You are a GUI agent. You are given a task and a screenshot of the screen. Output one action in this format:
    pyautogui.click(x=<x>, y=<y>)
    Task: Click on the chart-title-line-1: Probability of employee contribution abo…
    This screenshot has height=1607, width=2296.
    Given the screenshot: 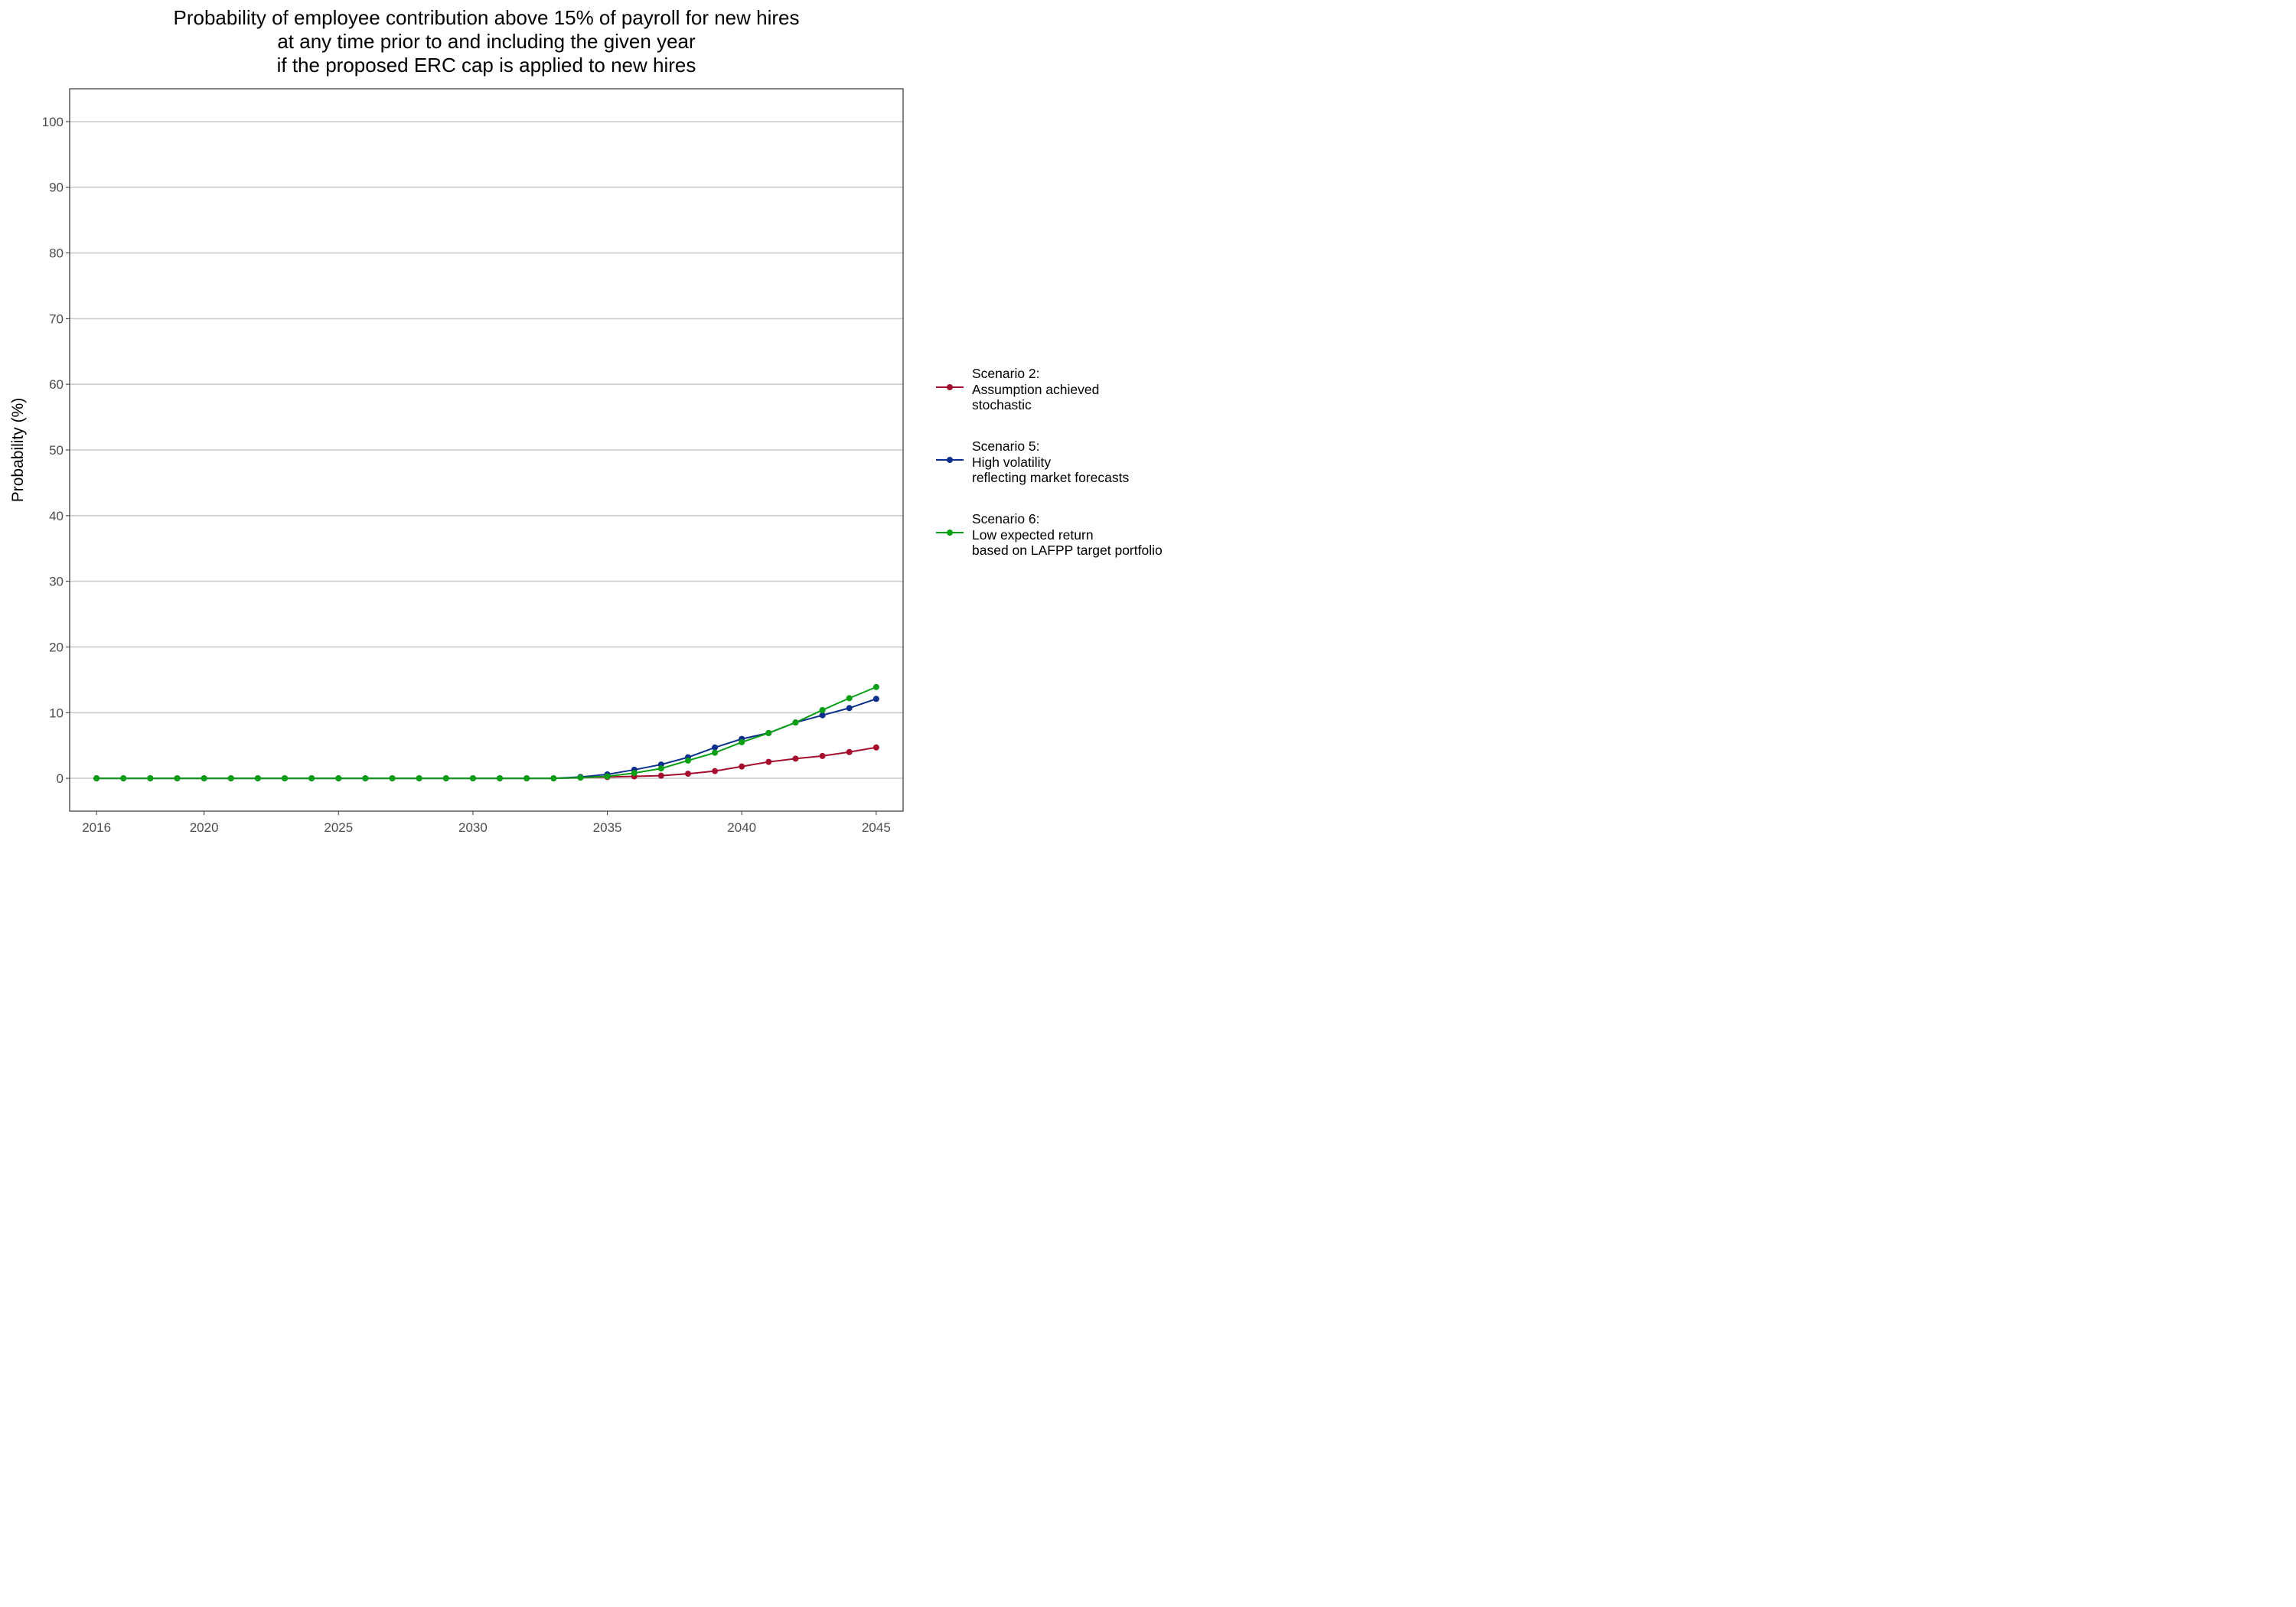 What is the action you would take?
    pyautogui.click(x=486, y=17)
    